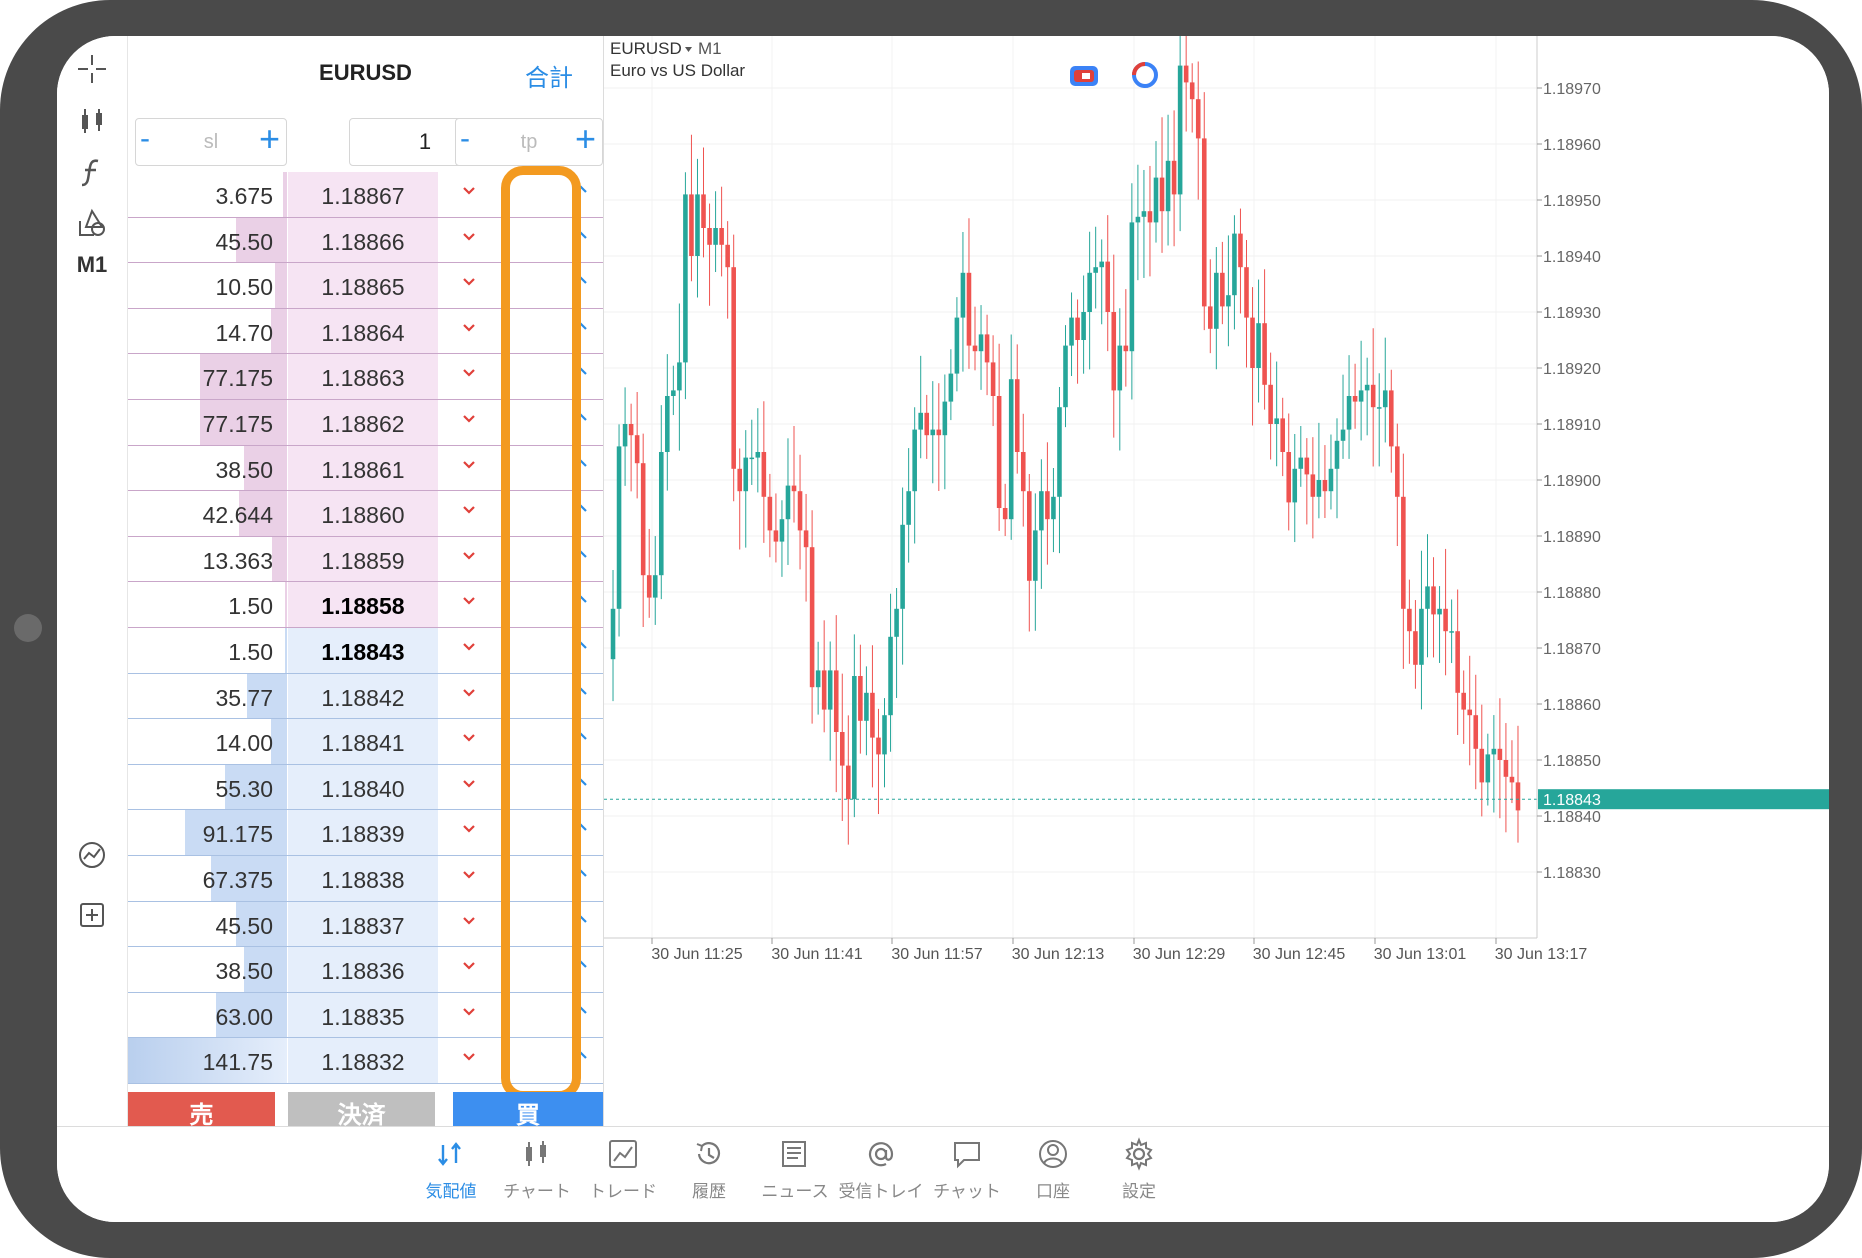 This screenshot has width=1862, height=1258. I want to click on volume-cell: 1.50, so click(207, 650).